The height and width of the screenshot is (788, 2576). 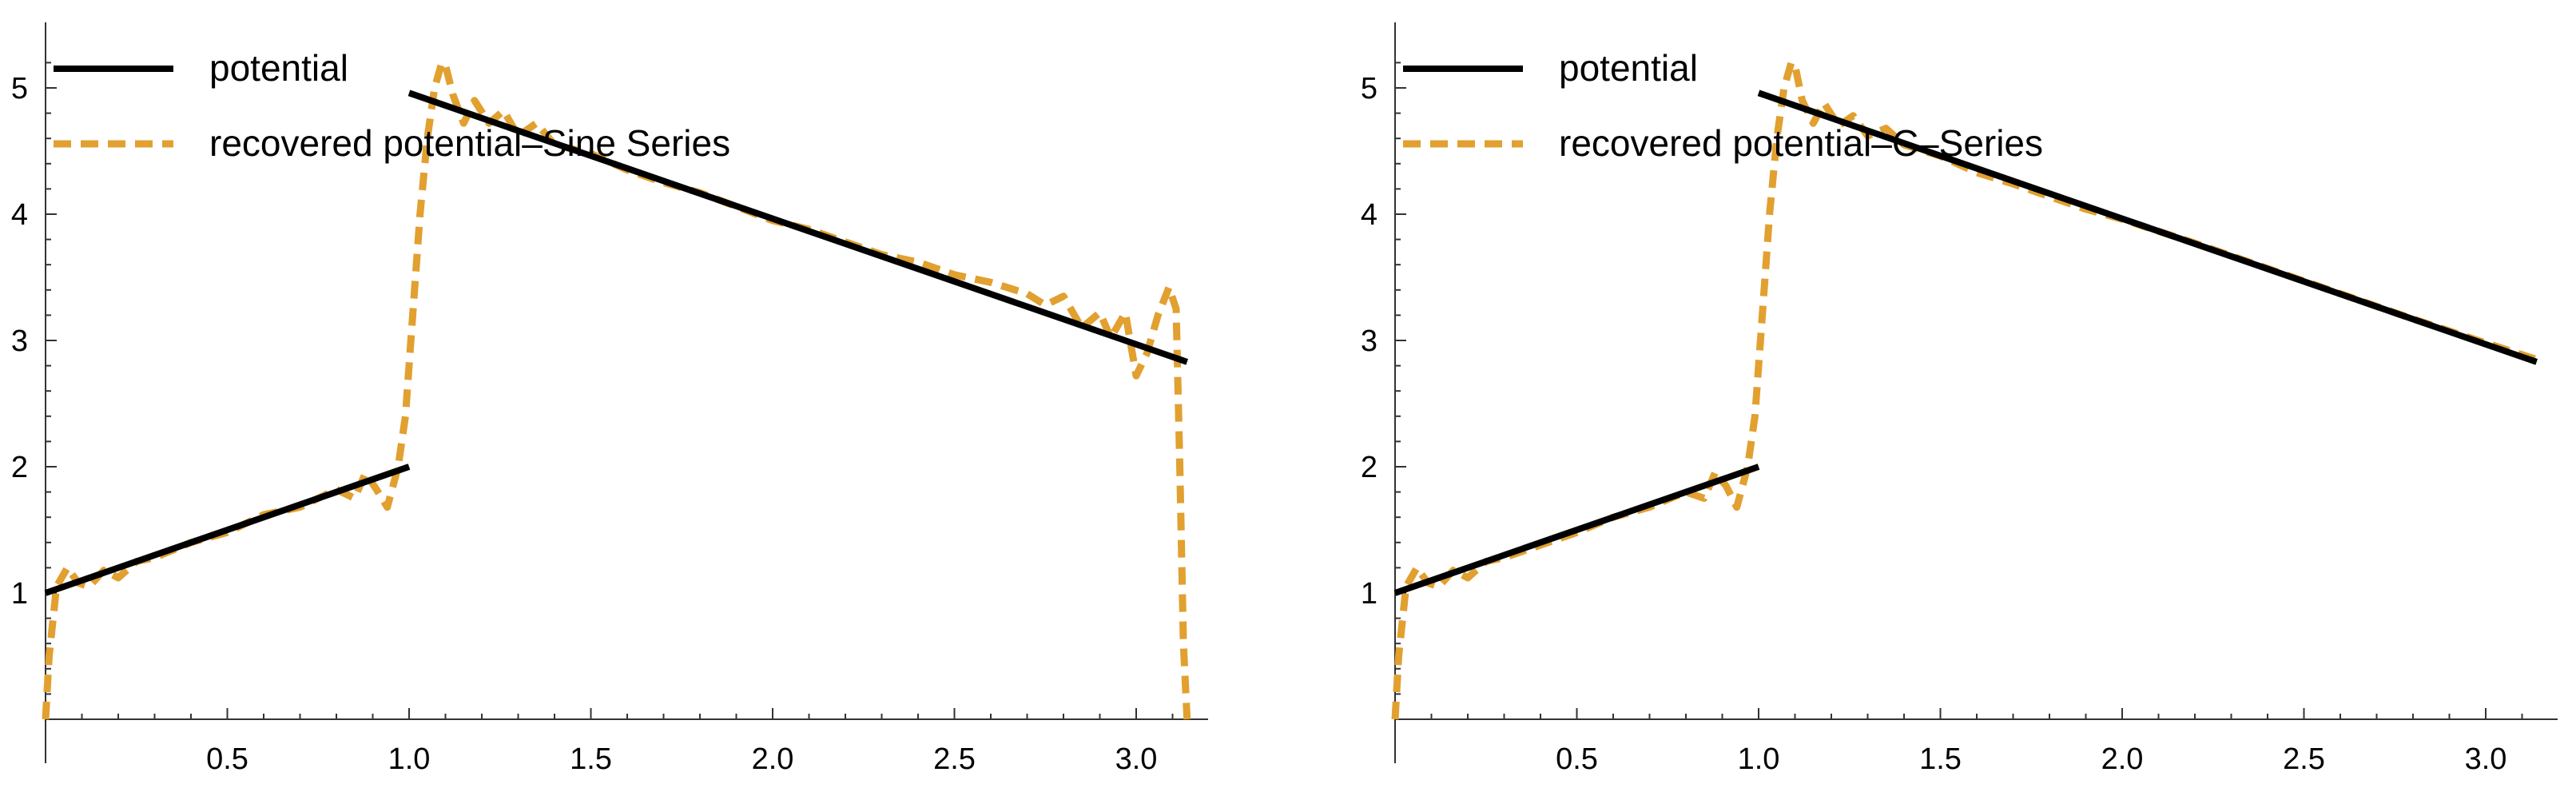 I want to click on legend-label-recovered: recovered potential–C–Series, so click(x=1801, y=143).